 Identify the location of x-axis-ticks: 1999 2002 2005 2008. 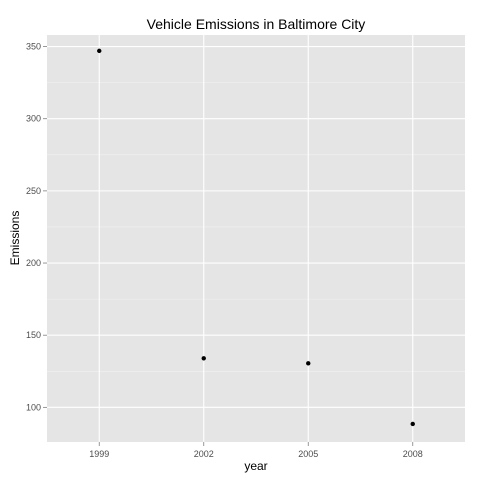
(256, 450).